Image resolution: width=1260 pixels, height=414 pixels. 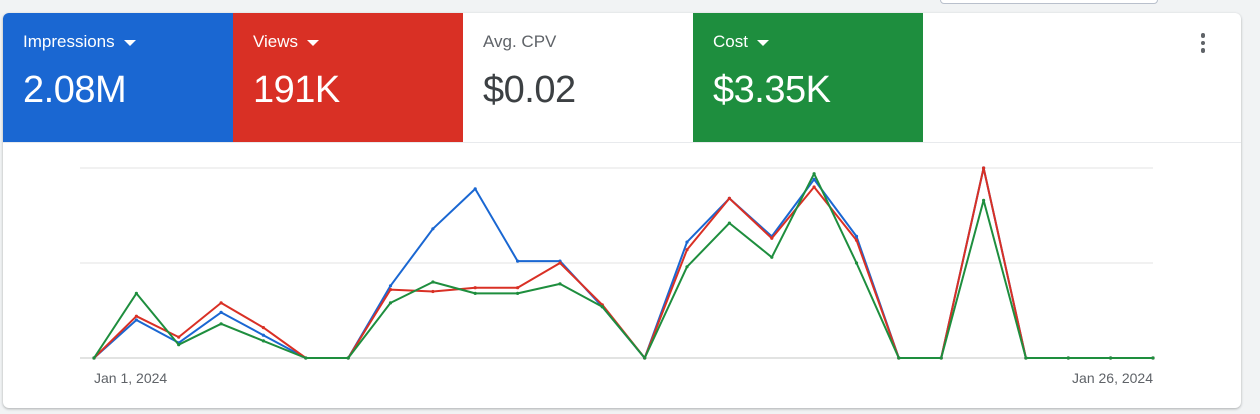 What do you see at coordinates (69, 41) in the screenshot?
I see `metric-label-text: Impressions` at bounding box center [69, 41].